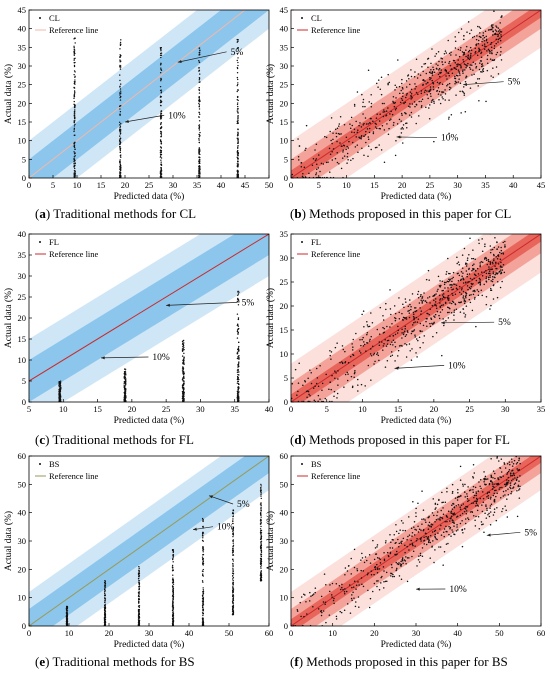  What do you see at coordinates (22, 513) in the screenshot?
I see `y-tick-label: 40` at bounding box center [22, 513].